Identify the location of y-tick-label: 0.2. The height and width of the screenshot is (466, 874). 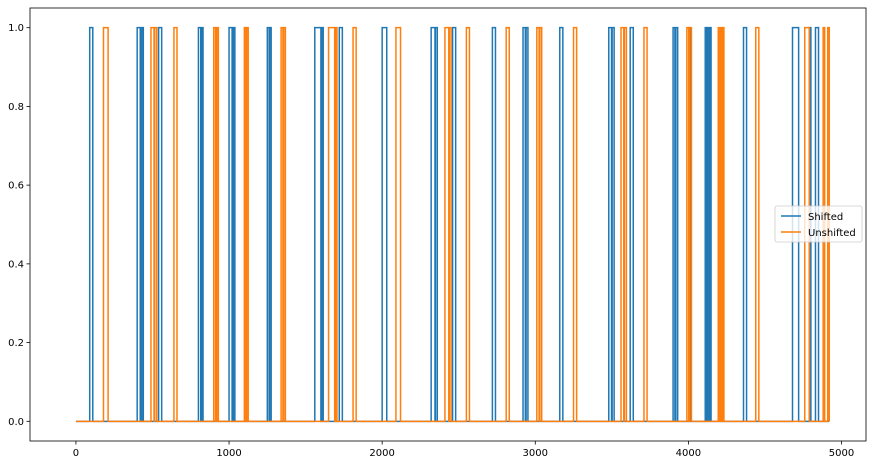
(16, 343).